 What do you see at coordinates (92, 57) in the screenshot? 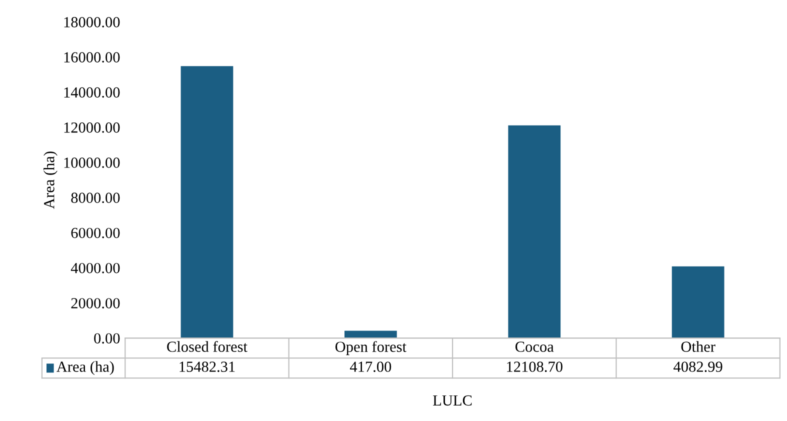
I see `y-tick-label: 16000.00` at bounding box center [92, 57].